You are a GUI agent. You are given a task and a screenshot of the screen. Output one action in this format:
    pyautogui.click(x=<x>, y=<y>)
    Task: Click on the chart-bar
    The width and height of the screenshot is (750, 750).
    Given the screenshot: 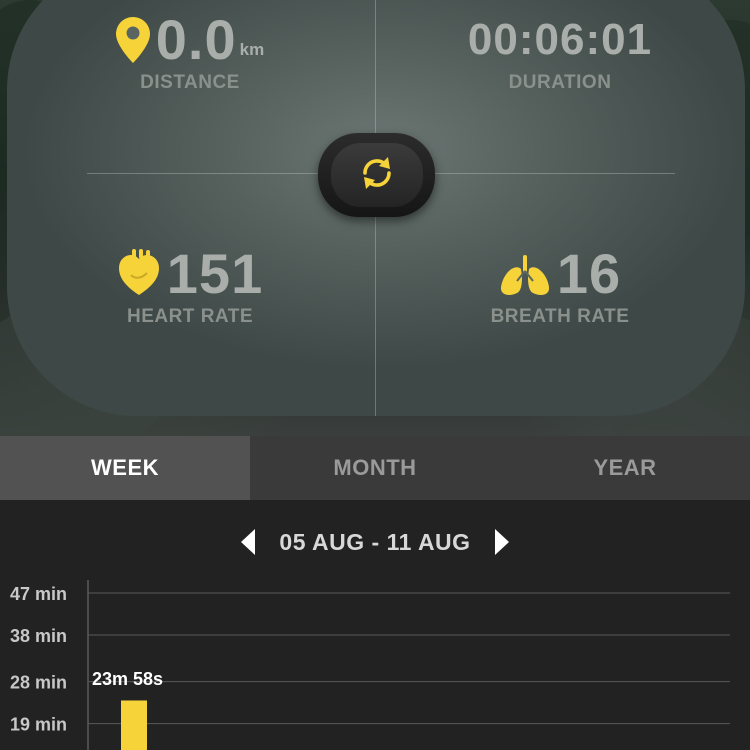 What is the action you would take?
    pyautogui.click(x=134, y=725)
    